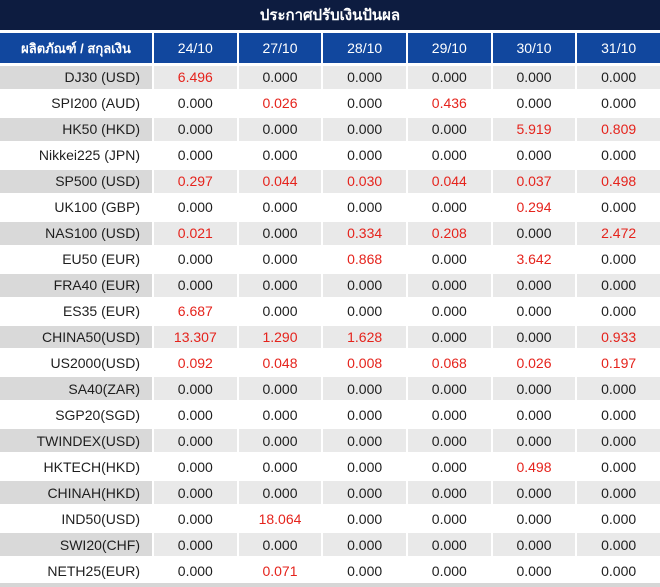 Image resolution: width=660 pixels, height=587 pixels. I want to click on dividend-value: 0.048, so click(280, 363).